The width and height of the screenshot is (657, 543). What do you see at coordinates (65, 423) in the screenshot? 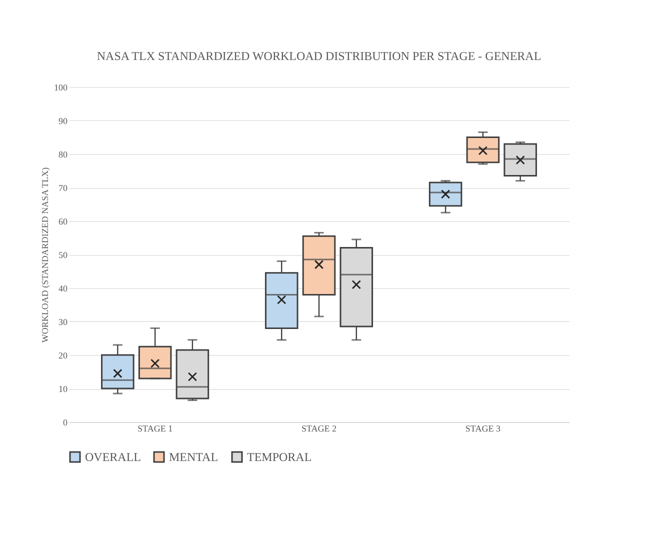
I see `y-tick-label: 0` at bounding box center [65, 423].